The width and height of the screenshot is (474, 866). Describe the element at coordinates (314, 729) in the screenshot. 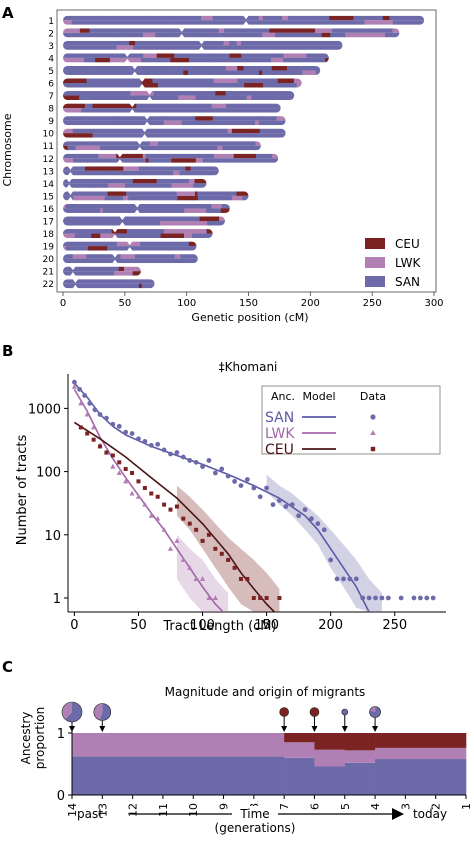

I see `migration-arrow-head` at that location.